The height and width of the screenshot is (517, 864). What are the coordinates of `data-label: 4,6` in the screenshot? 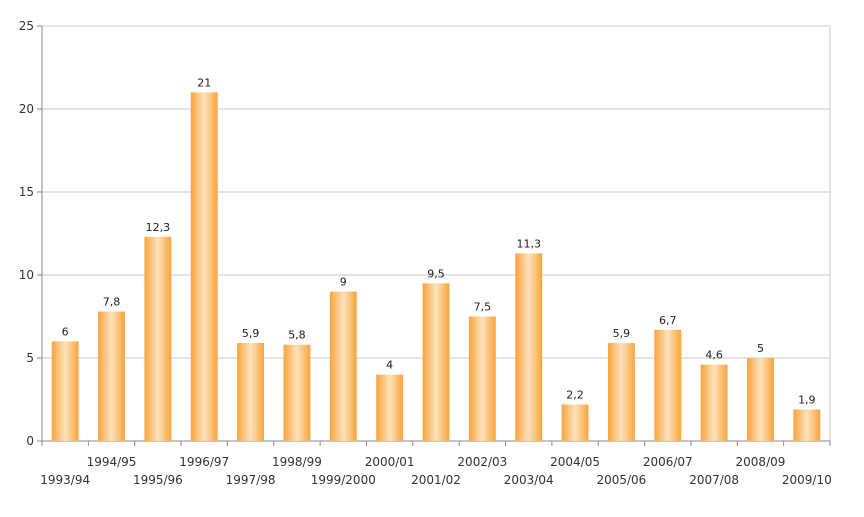 It's located at (714, 355).